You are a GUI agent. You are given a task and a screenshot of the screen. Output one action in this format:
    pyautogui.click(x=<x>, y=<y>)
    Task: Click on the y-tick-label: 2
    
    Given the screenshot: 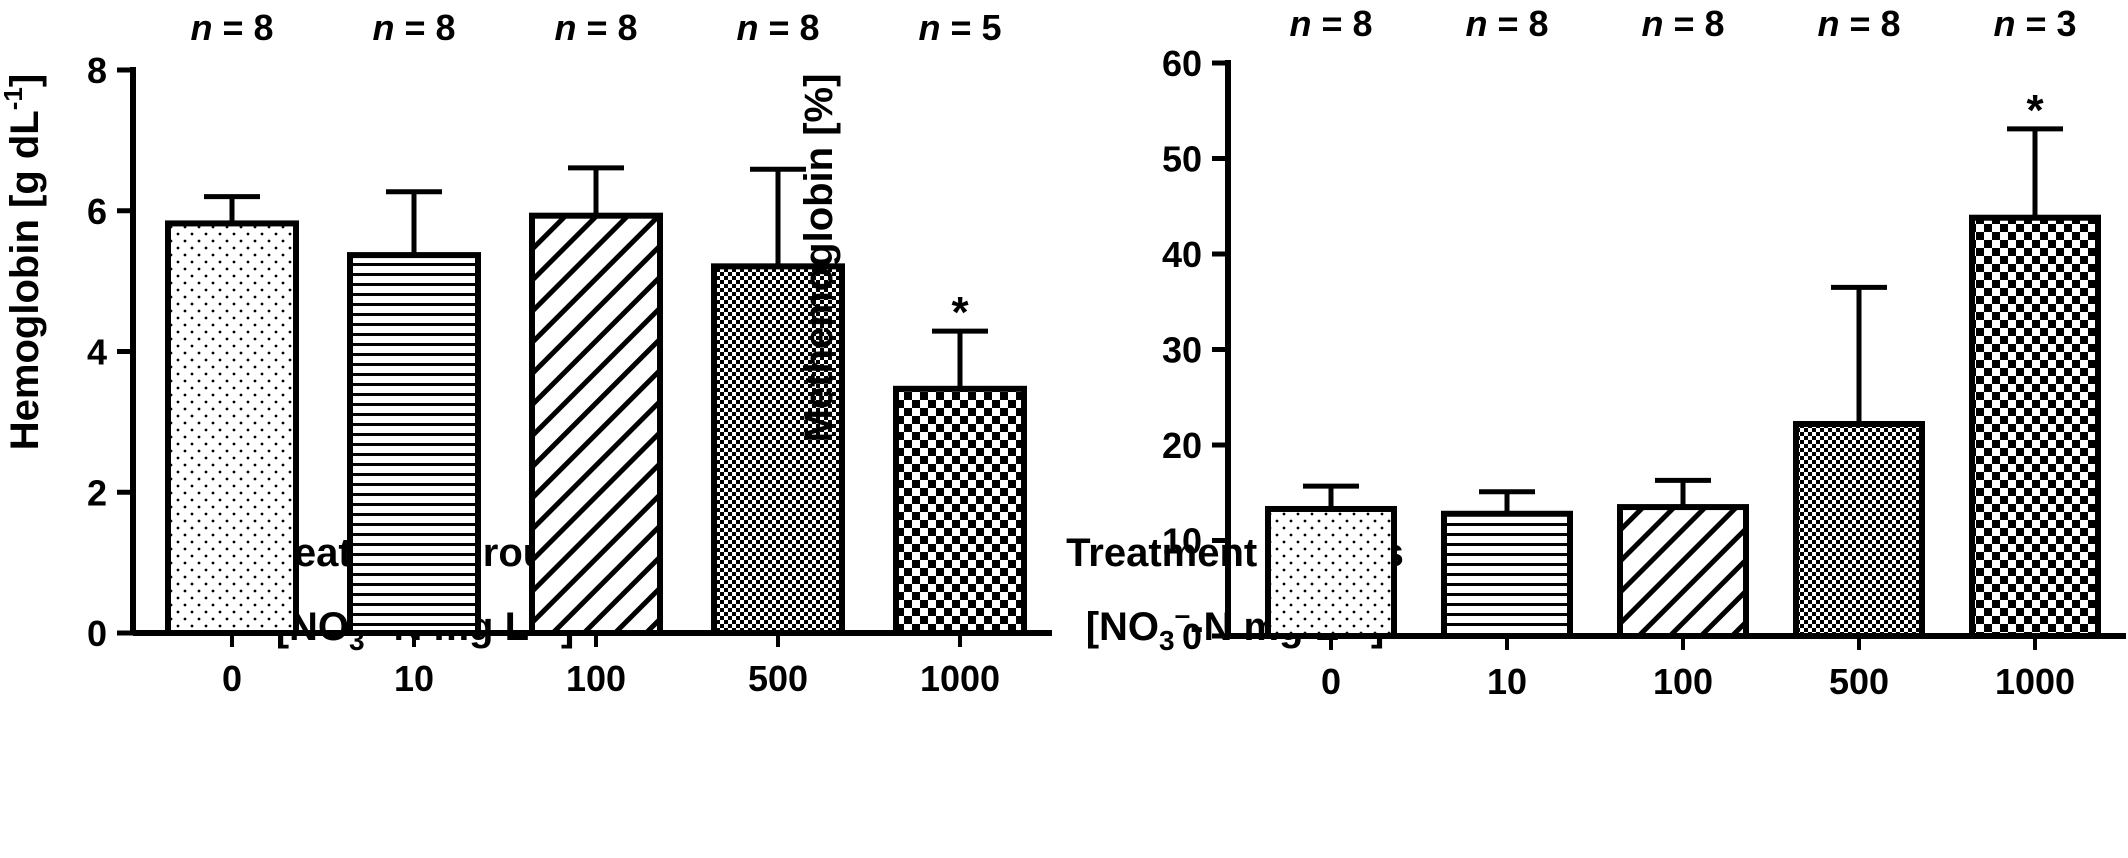 What is the action you would take?
    pyautogui.click(x=97, y=492)
    